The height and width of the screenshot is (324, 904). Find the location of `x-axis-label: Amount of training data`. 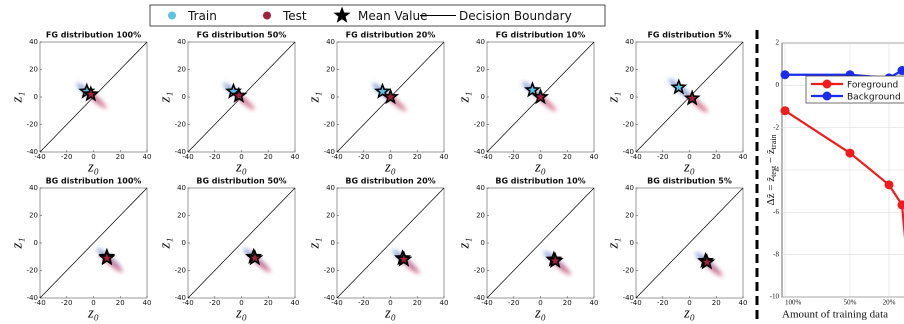

x-axis-label: Amount of training data is located at coordinates (835, 315).